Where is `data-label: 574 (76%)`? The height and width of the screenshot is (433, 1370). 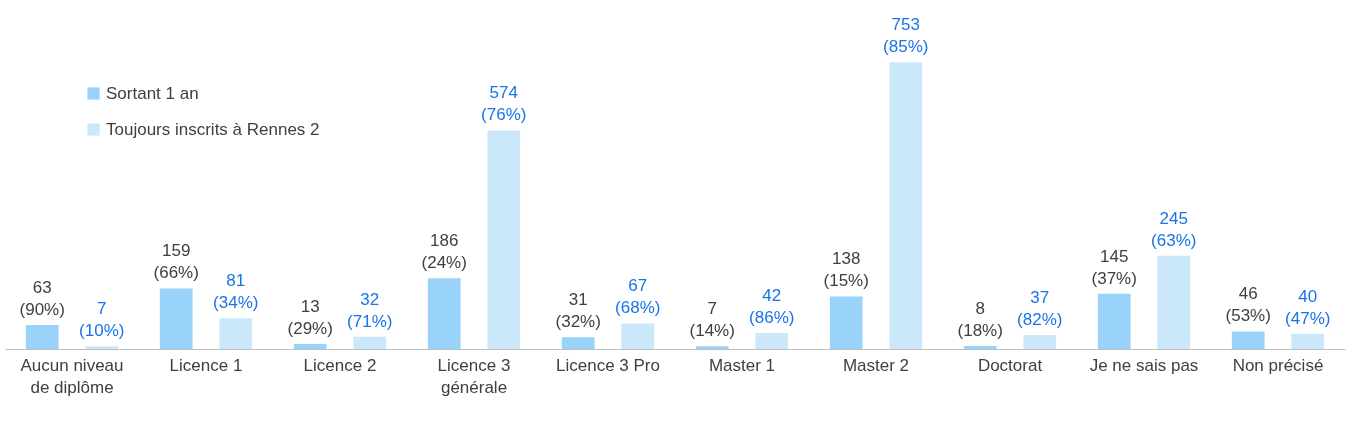 data-label: 574 (76%) is located at coordinates (504, 104).